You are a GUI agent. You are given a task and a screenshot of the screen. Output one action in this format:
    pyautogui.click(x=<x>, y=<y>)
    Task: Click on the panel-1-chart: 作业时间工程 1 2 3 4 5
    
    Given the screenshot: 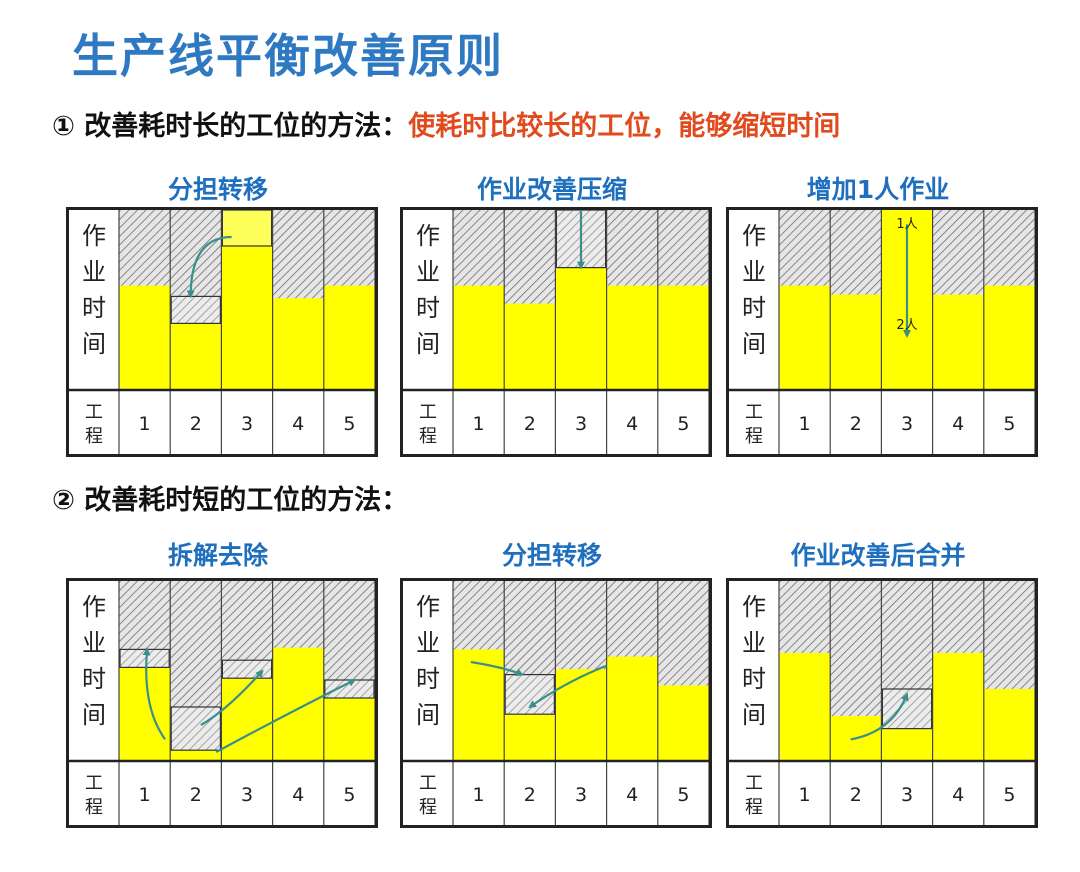 What is the action you would take?
    pyautogui.click(x=222, y=332)
    